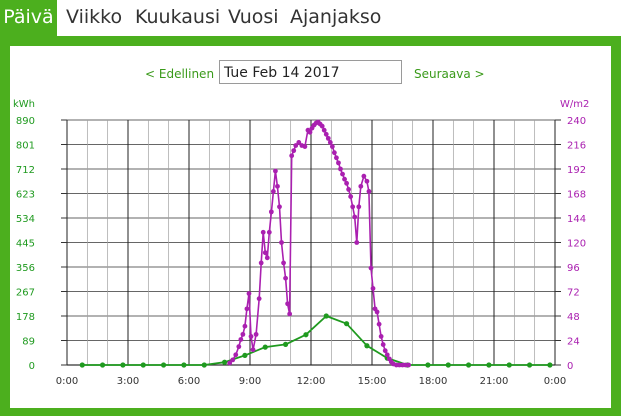  I want to click on y-left-tick-label: 178, so click(25, 317).